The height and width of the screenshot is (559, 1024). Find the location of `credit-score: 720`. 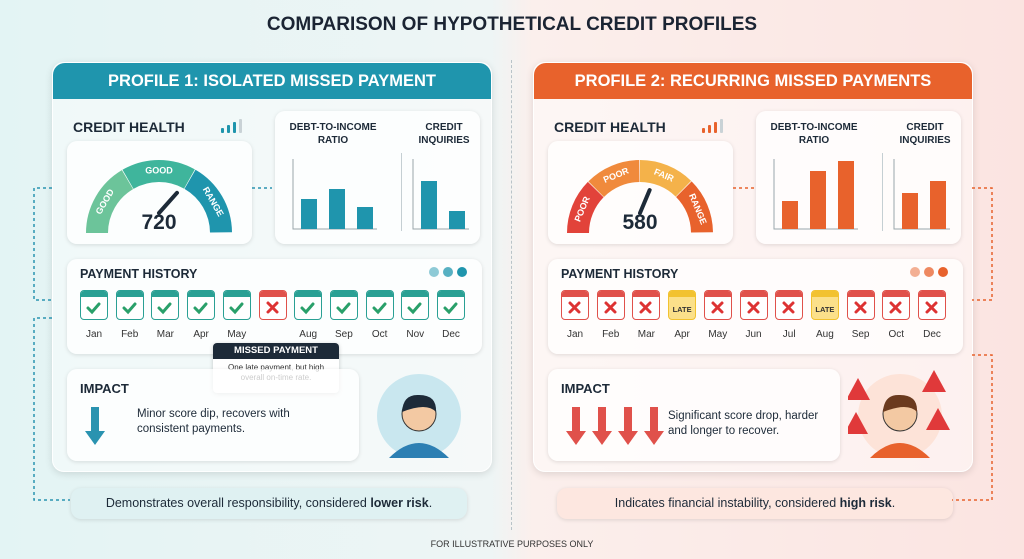

credit-score: 720 is located at coordinates (158, 222).